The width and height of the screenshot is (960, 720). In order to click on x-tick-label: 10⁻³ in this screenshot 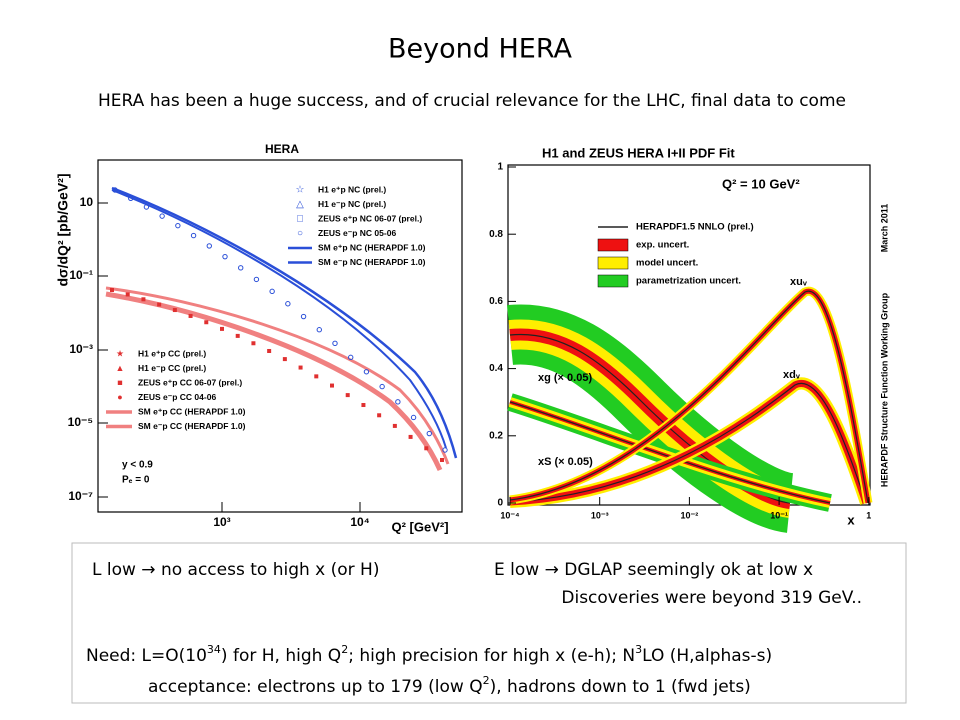, I will do `click(600, 515)`.